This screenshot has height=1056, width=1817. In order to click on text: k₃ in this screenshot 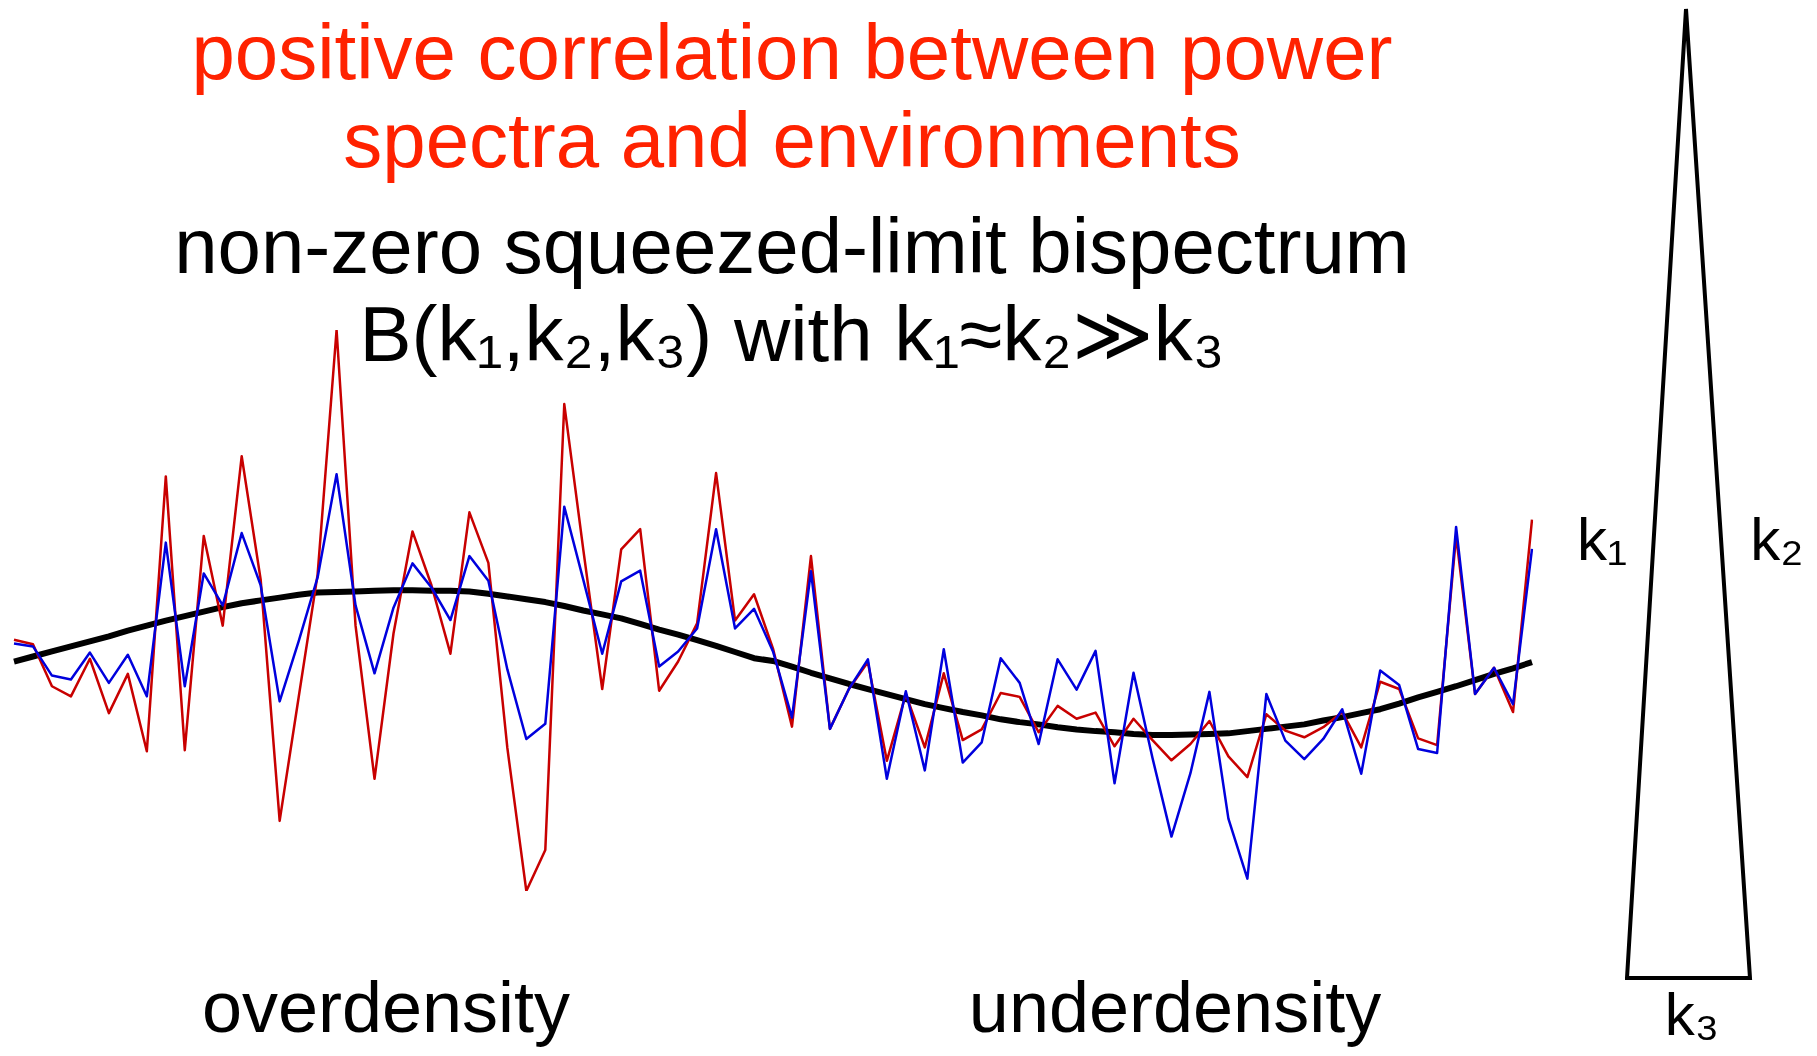, I will do `click(1692, 1014)`.